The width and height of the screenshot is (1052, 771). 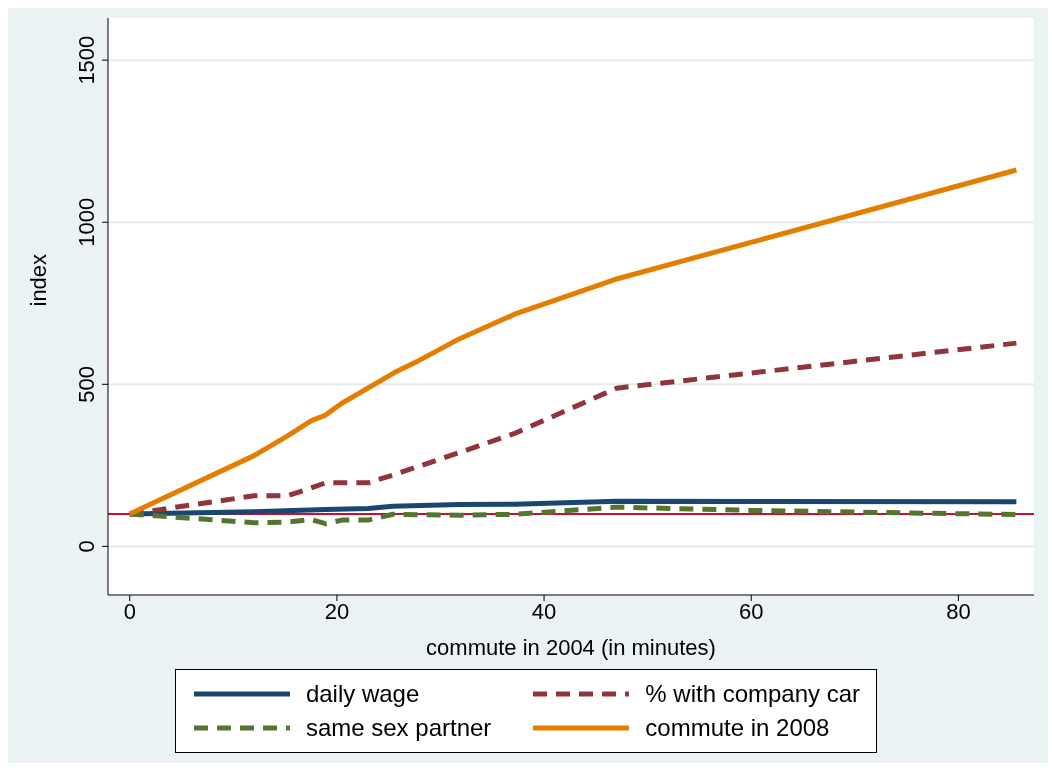 I want to click on legend-label: commute in 2008, so click(x=737, y=728).